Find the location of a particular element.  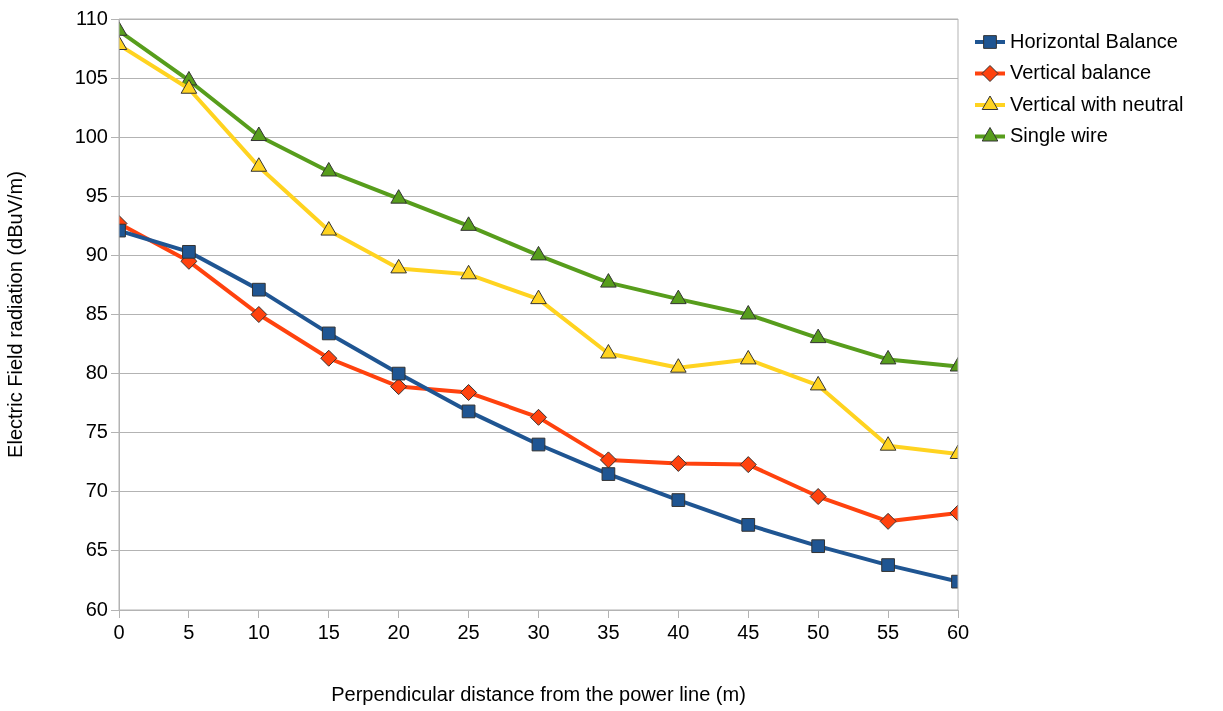

legend-label: Single wire is located at coordinates (1059, 135).